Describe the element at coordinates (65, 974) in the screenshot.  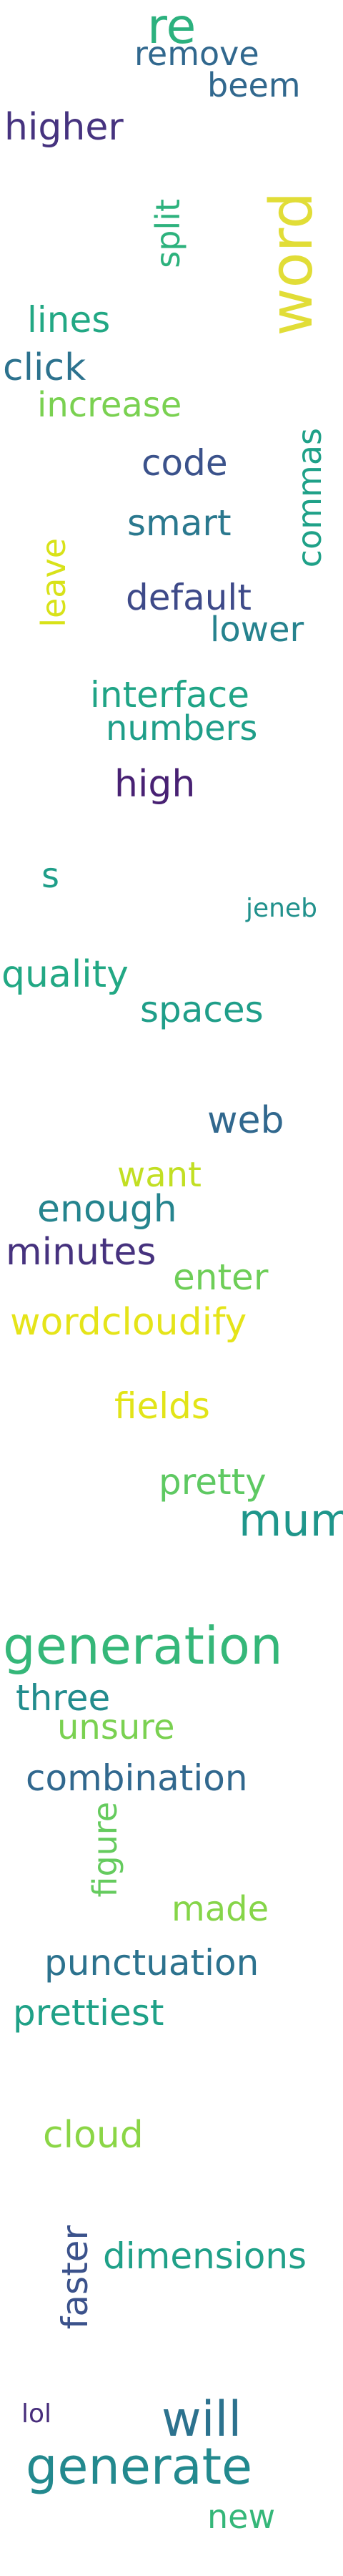
I see `word-quality: quality` at that location.